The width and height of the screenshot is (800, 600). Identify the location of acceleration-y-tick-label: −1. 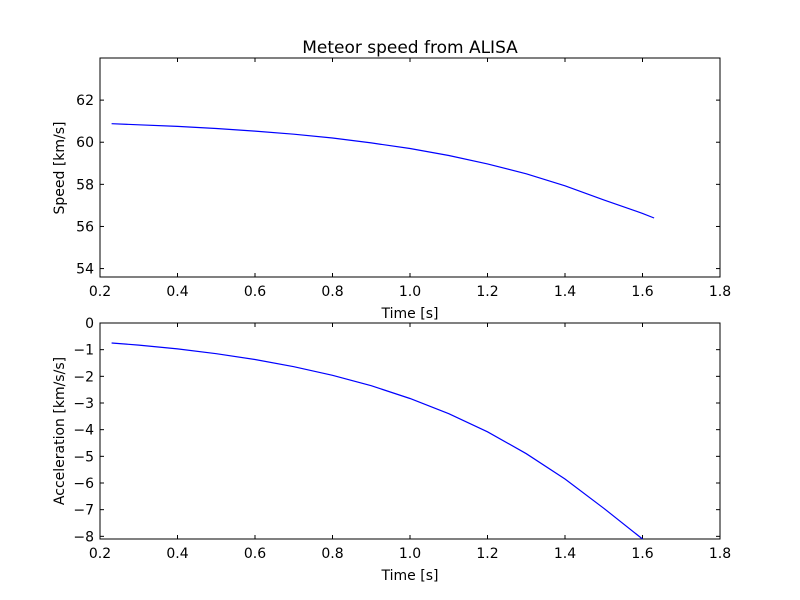
(83, 351).